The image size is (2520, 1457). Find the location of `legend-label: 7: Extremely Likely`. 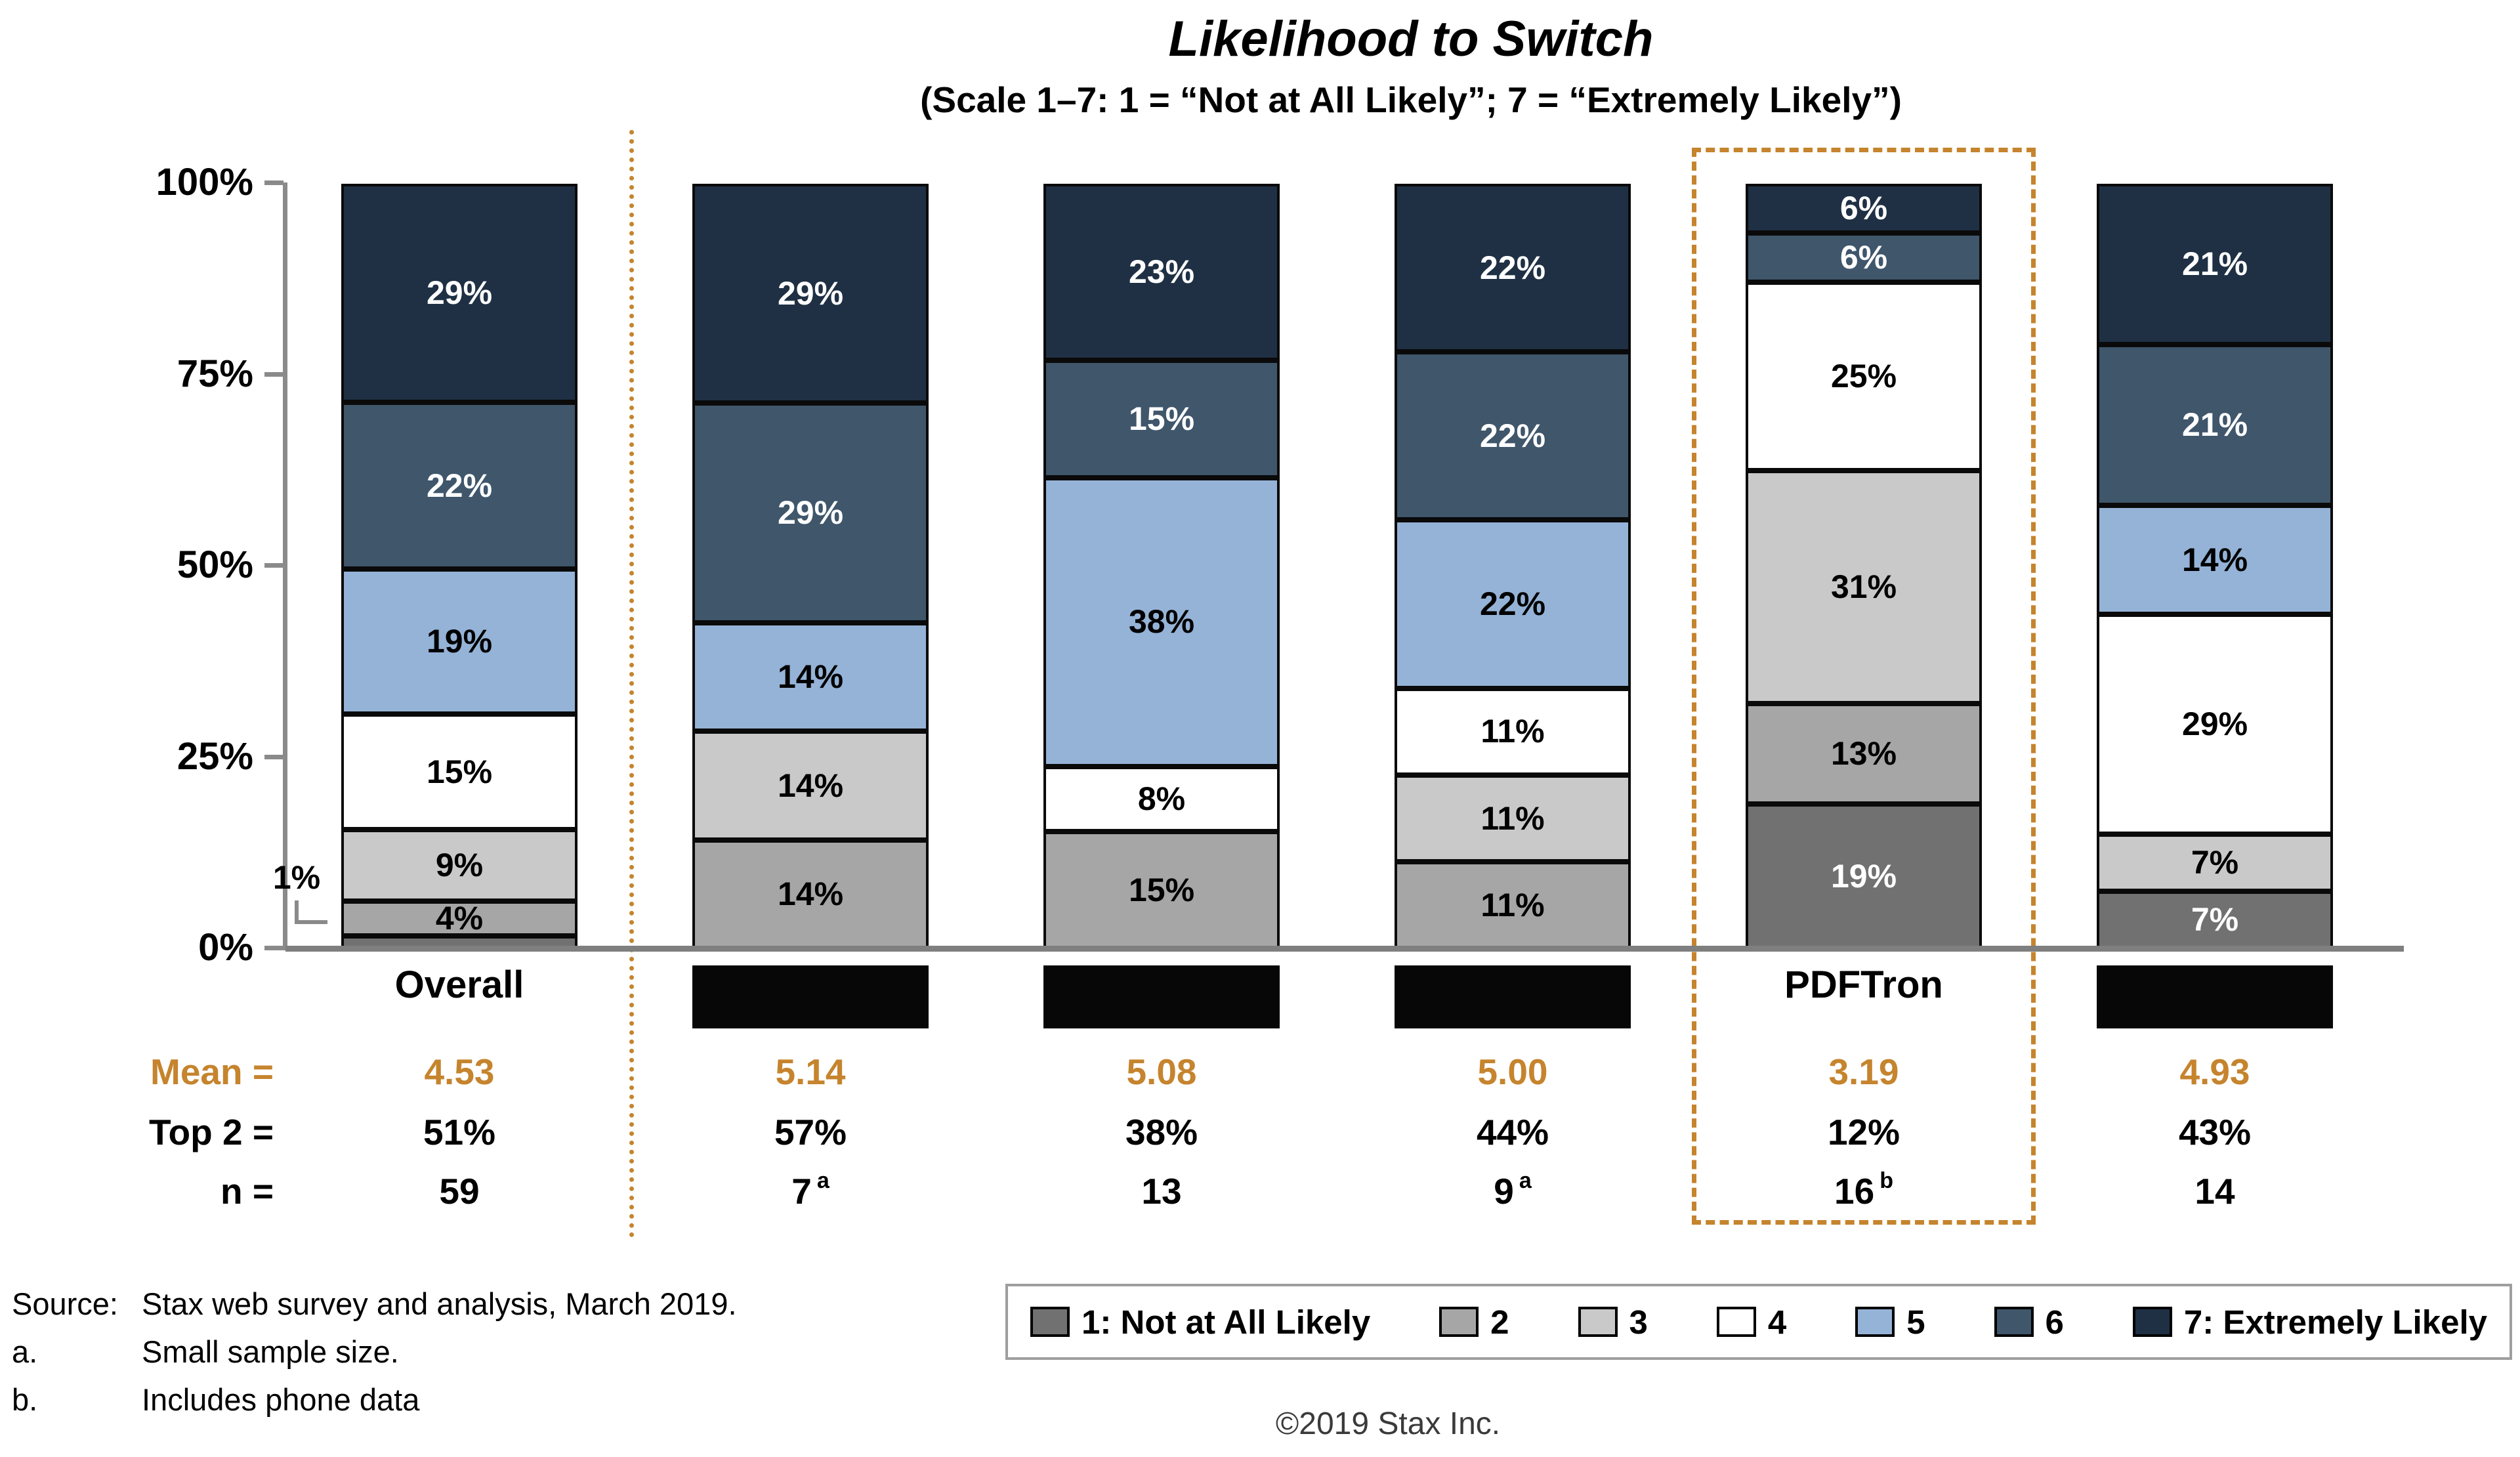

legend-label: 7: Extremely Likely is located at coordinates (2335, 1322).